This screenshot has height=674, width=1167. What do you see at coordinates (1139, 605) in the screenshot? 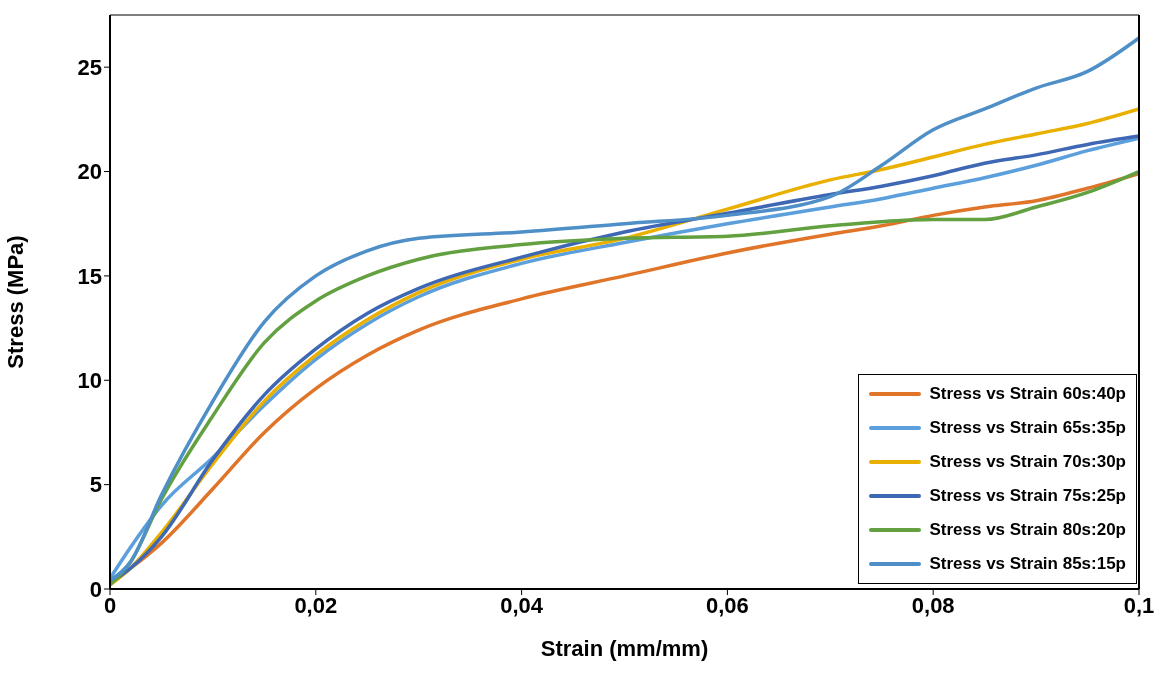
I see `x-tick-label: 0,1` at bounding box center [1139, 605].